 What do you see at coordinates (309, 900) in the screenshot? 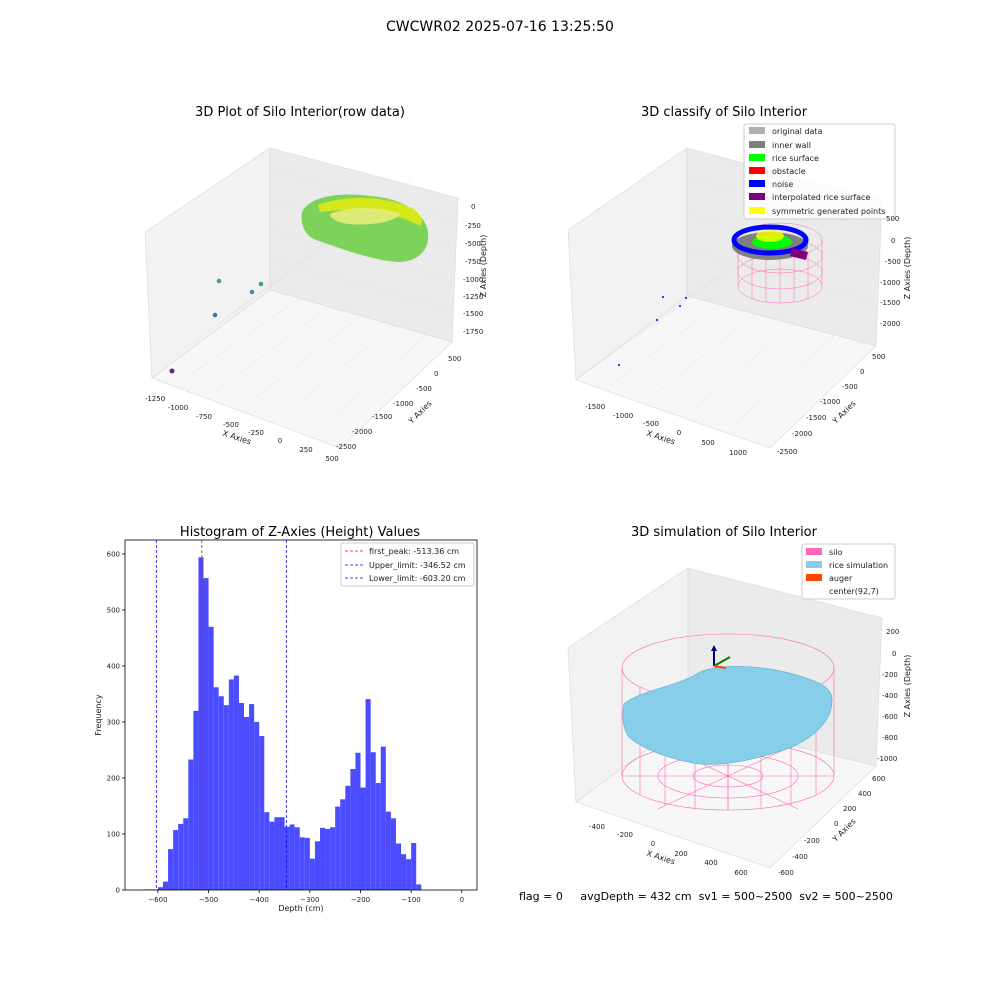
I see `x-tick-label: −300` at bounding box center [309, 900].